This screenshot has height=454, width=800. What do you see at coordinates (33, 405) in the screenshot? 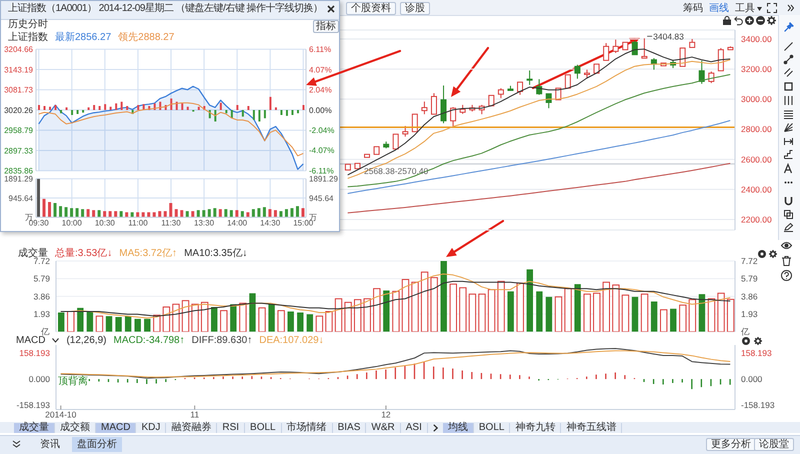
I see `y-tick-label: -158.193` at bounding box center [33, 405].